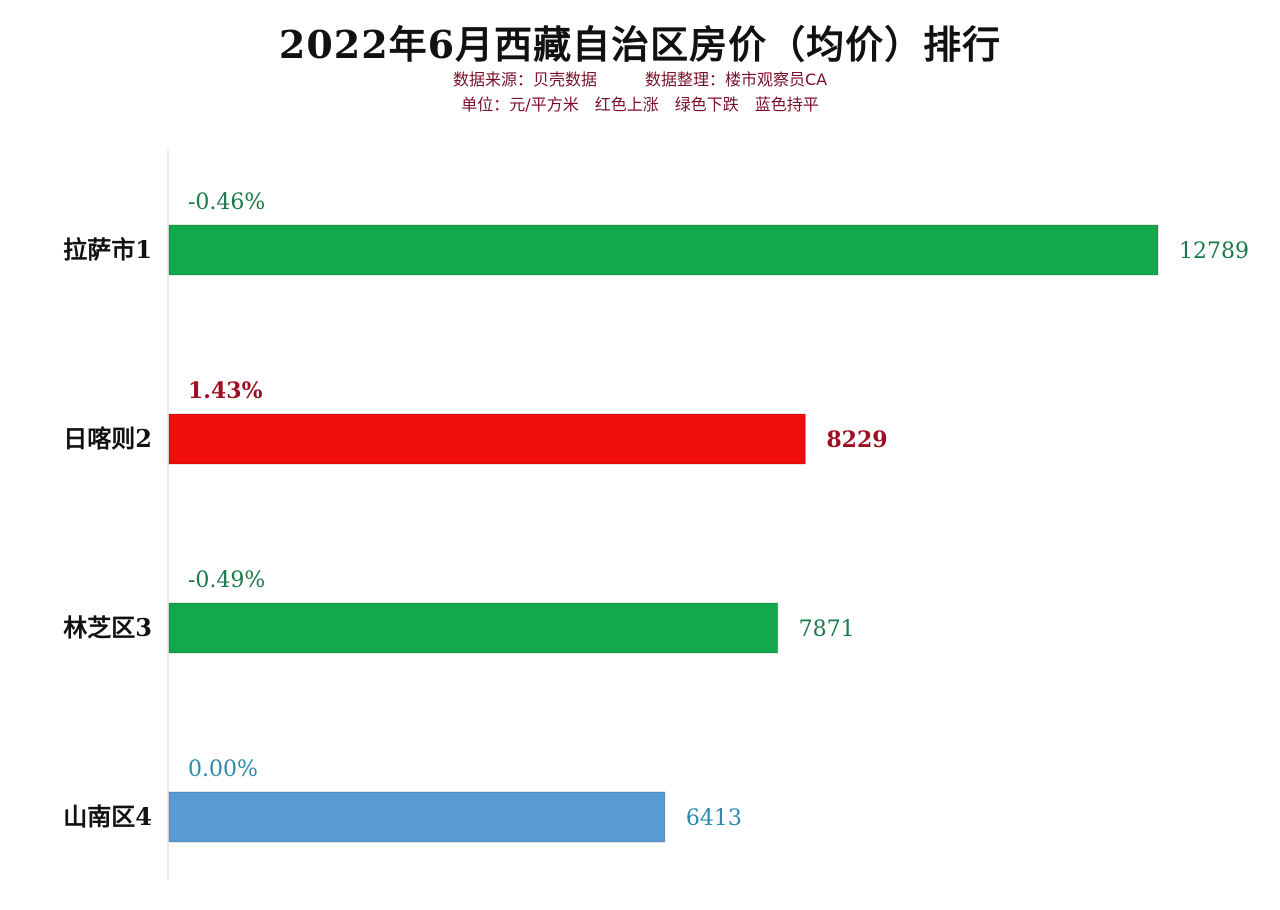 This screenshot has height=910, width=1280. What do you see at coordinates (107, 627) in the screenshot?
I see `category-label: 林芝区3` at bounding box center [107, 627].